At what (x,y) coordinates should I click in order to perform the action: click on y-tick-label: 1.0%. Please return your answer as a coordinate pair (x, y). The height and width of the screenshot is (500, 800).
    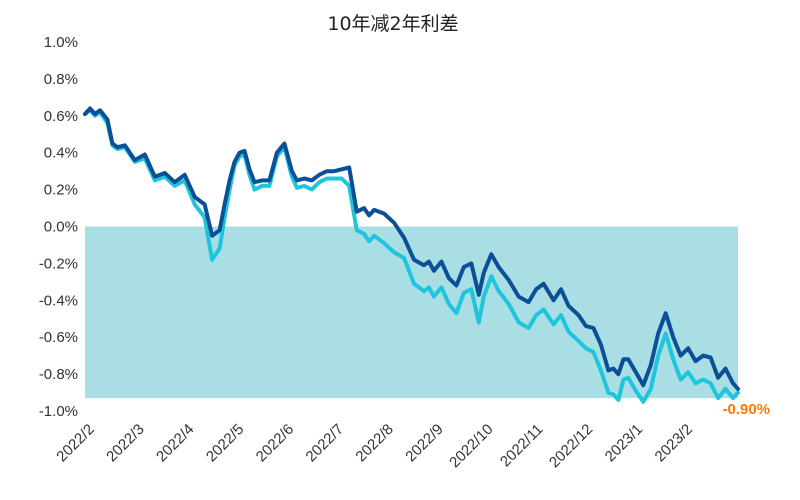
    Looking at the image, I should click on (61, 42).